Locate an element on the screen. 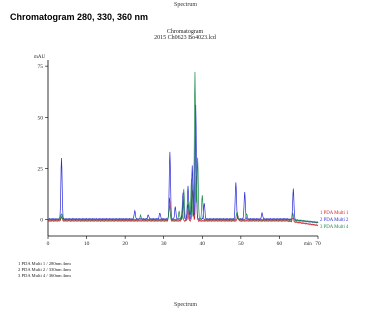 This screenshot has width=371, height=328. legend-row: 1 PDA Multi 1 / 280nm 4nm is located at coordinates (44, 263).